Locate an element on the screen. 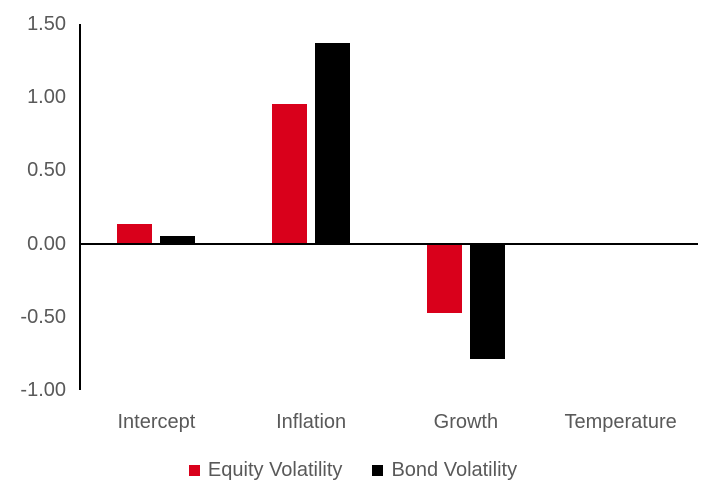  y-axis-tick-label: -0.50 is located at coordinates (43, 316).